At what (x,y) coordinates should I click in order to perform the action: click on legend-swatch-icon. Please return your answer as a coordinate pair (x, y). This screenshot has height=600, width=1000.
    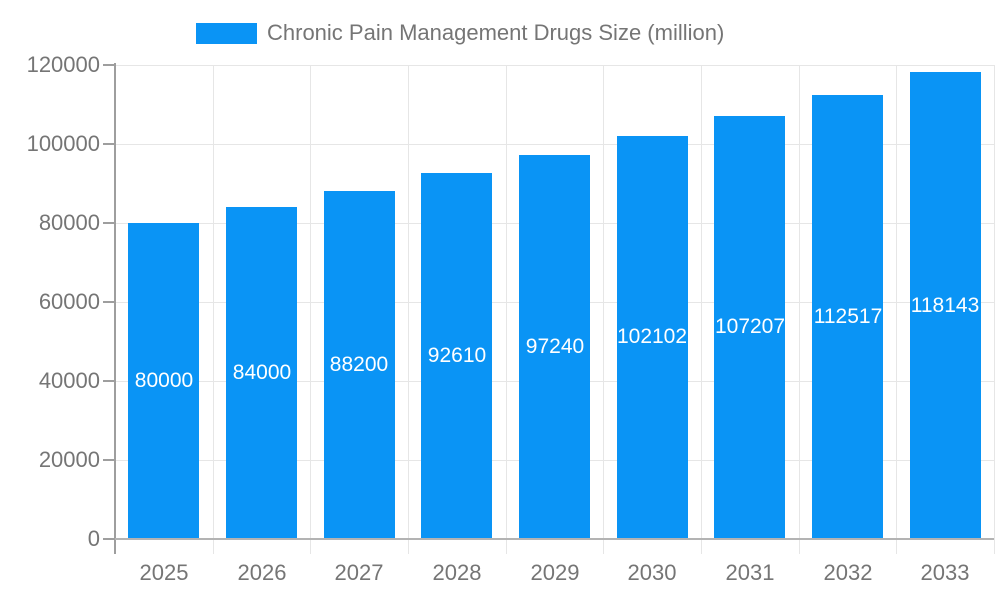
    Looking at the image, I should click on (226, 33).